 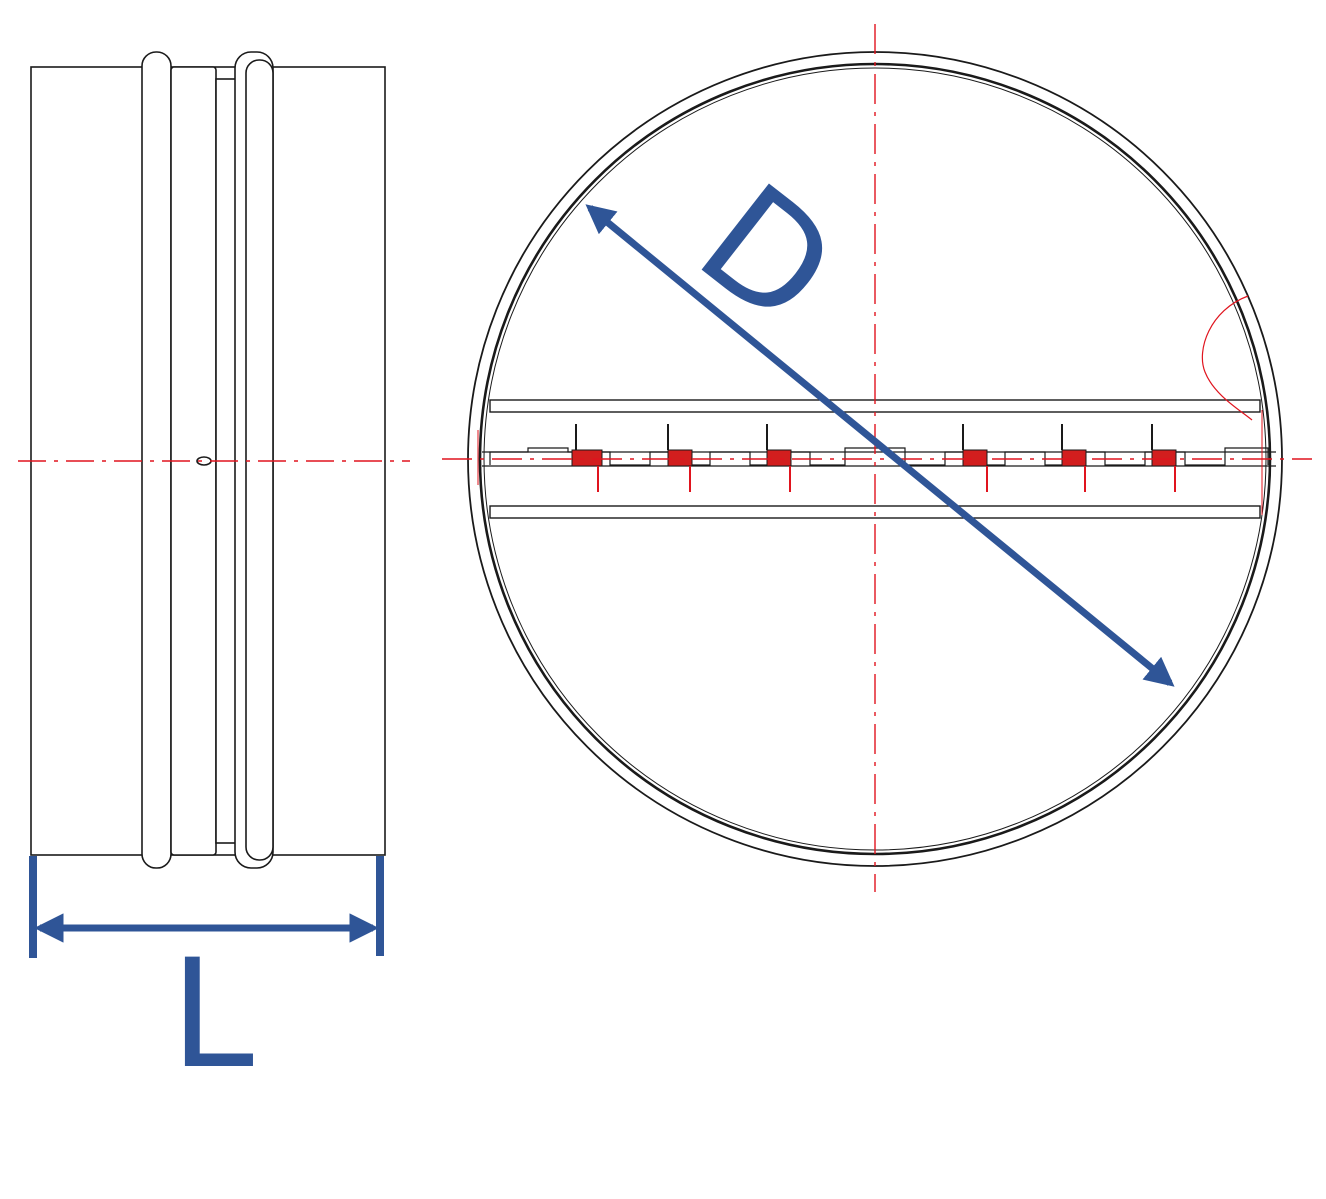 What do you see at coordinates (767, 256) in the screenshot?
I see `diameter-label: D` at bounding box center [767, 256].